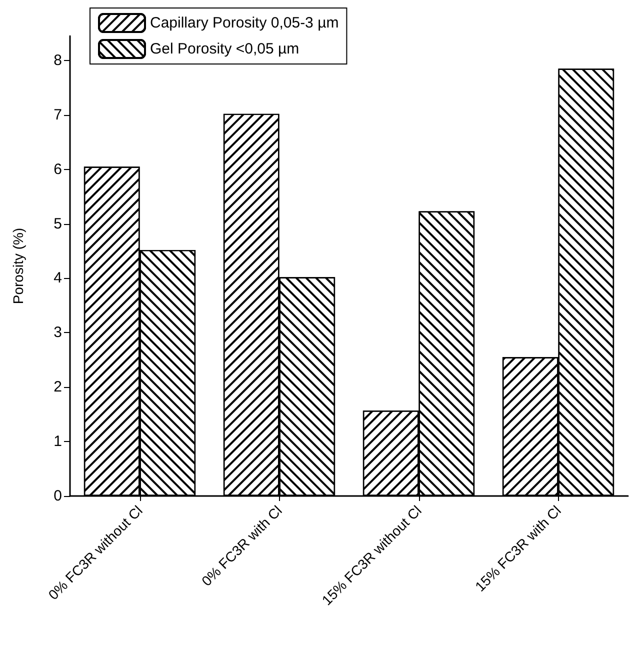 The height and width of the screenshot is (646, 643). What do you see at coordinates (58, 169) in the screenshot?
I see `y-tick-label: 6` at bounding box center [58, 169].